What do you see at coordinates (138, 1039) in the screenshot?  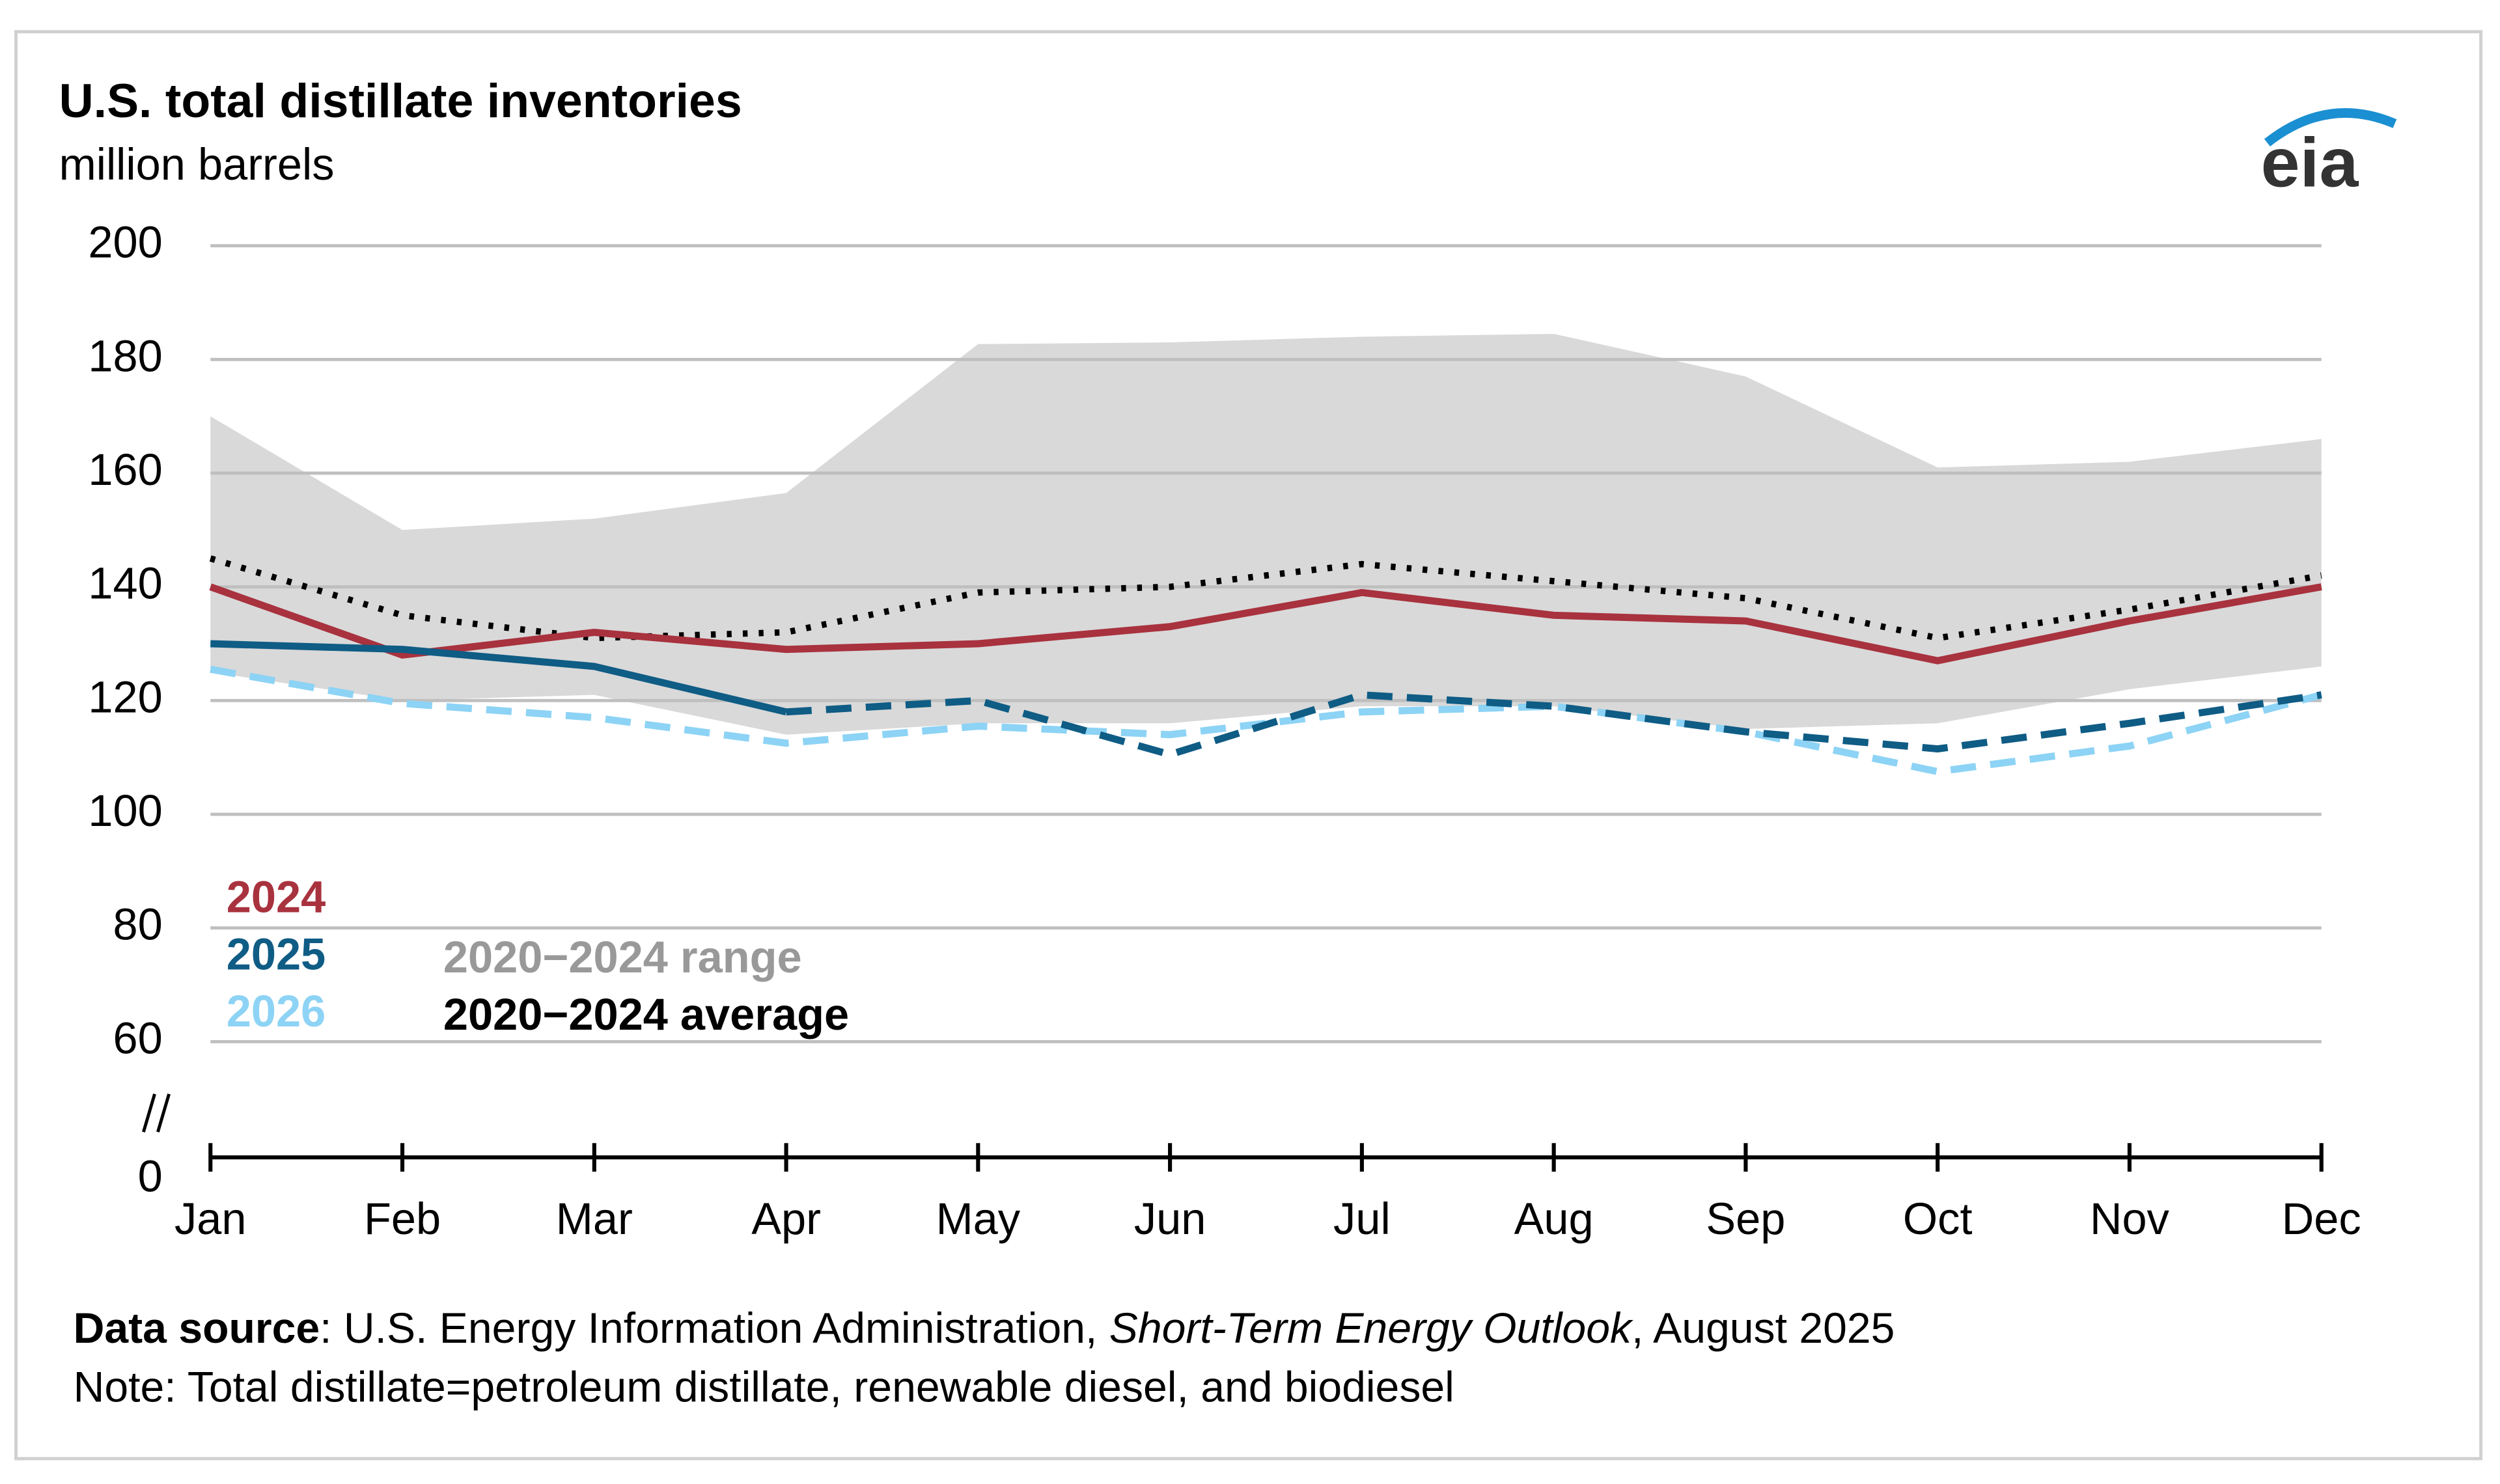 I see `y-tick-label: 60` at bounding box center [138, 1039].